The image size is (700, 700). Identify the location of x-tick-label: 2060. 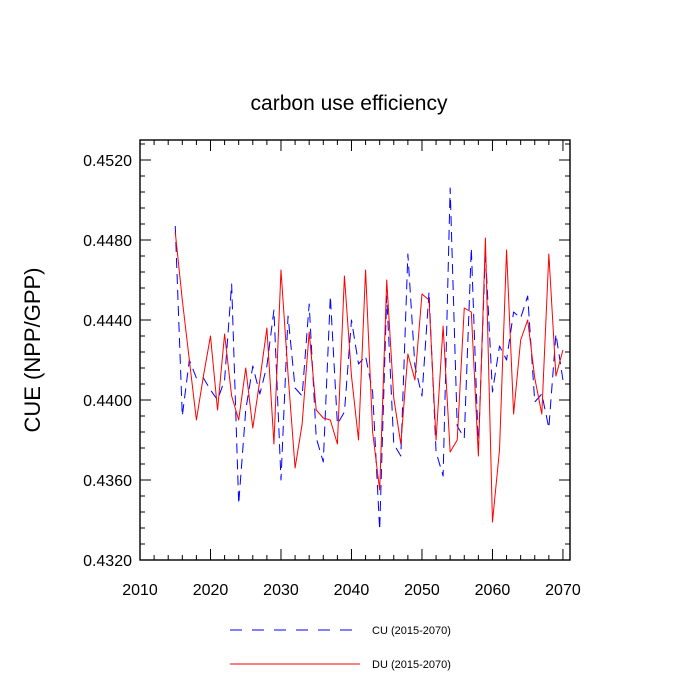
(493, 590).